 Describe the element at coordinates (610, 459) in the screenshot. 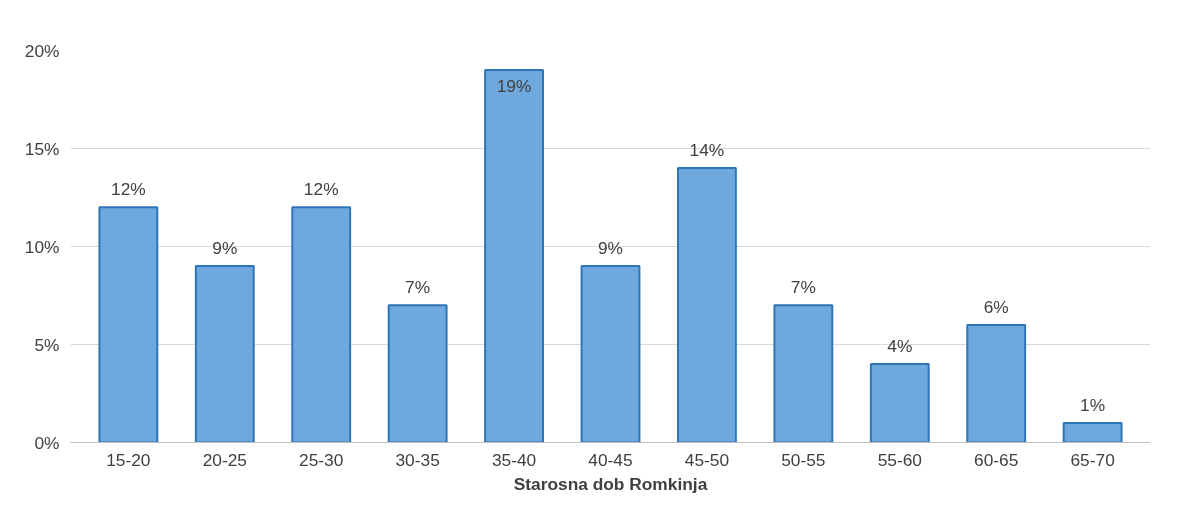

I see `x-tick-label: 40-45` at that location.